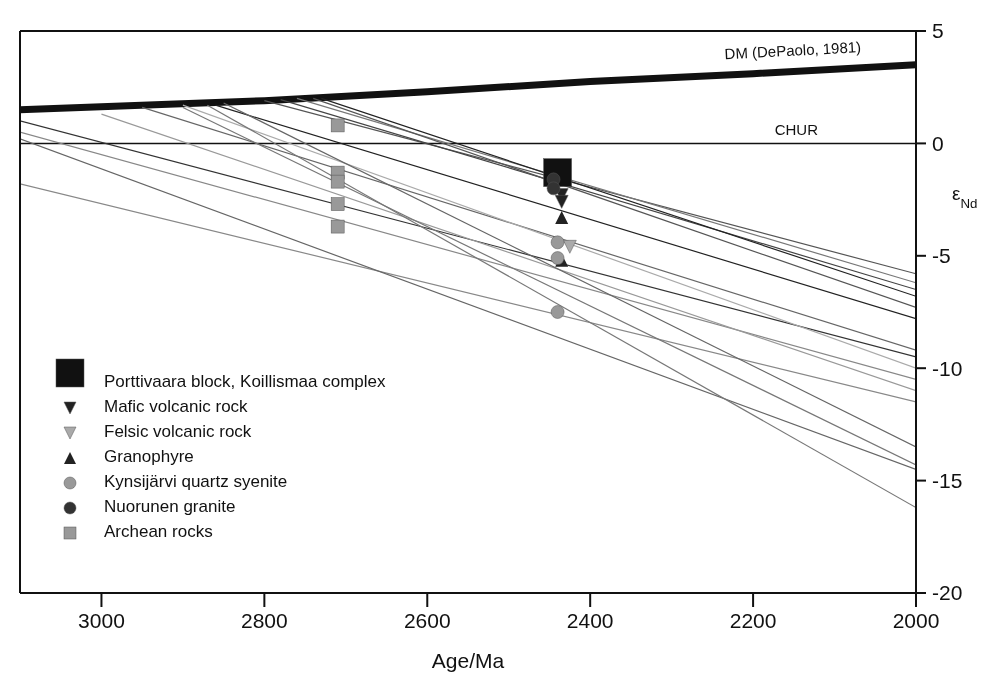 Image resolution: width=1006 pixels, height=695 pixels. Describe the element at coordinates (916, 620) in the screenshot. I see `x-tick-label: 2000` at that location.